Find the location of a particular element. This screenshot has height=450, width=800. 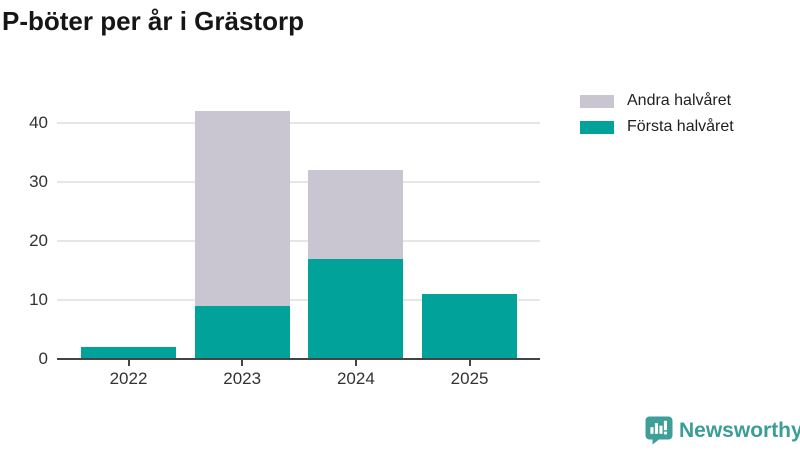

x-tick-label: 2025 is located at coordinates (469, 378).